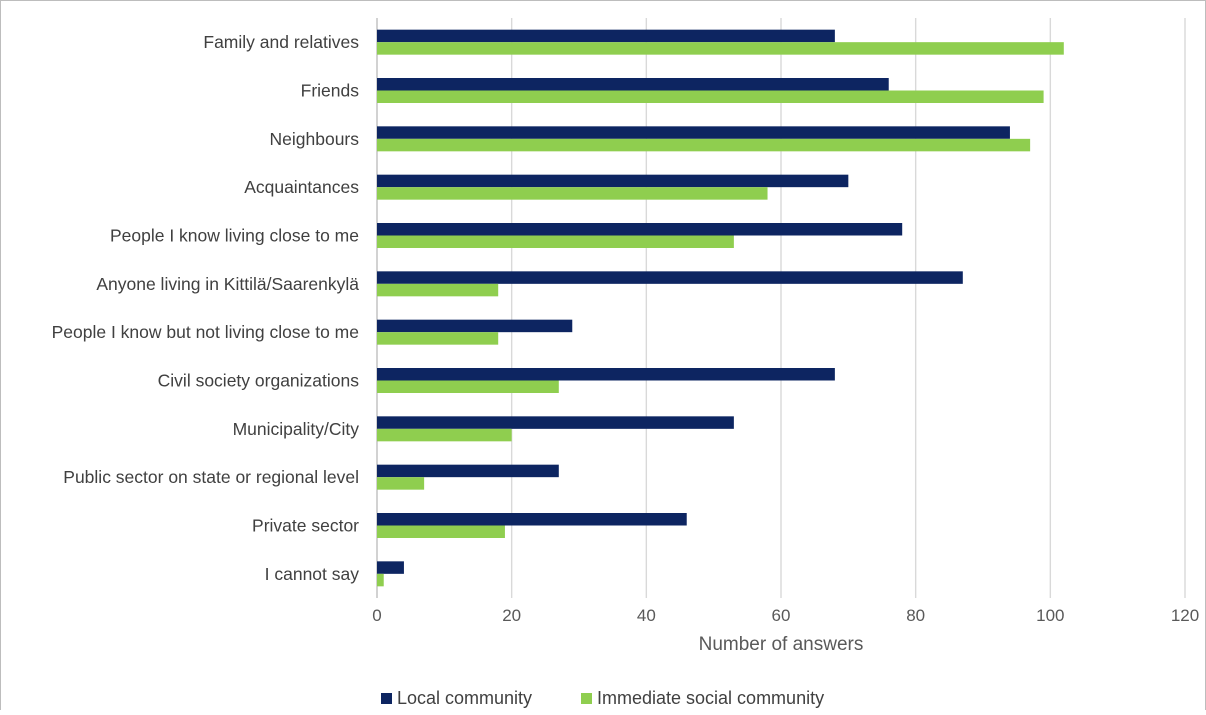  What do you see at coordinates (781, 644) in the screenshot?
I see `x-axis-title: Number of answers` at bounding box center [781, 644].